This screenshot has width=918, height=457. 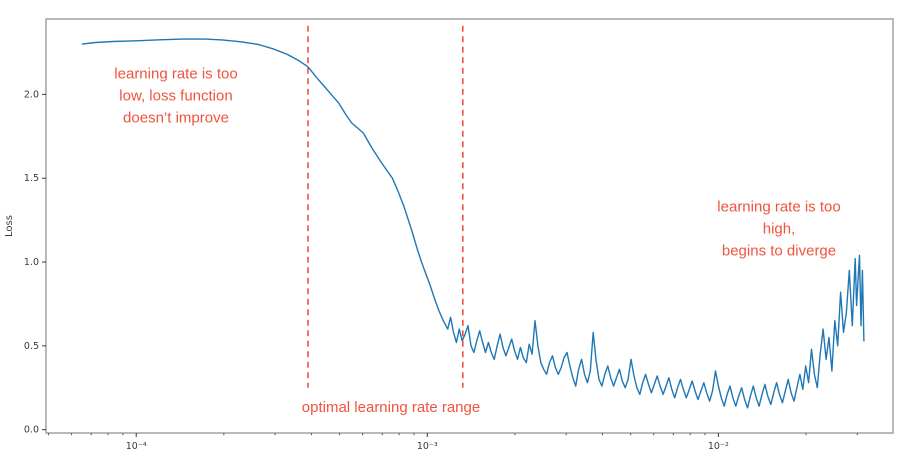 I want to click on y-axis-label: Loss, so click(x=9, y=226).